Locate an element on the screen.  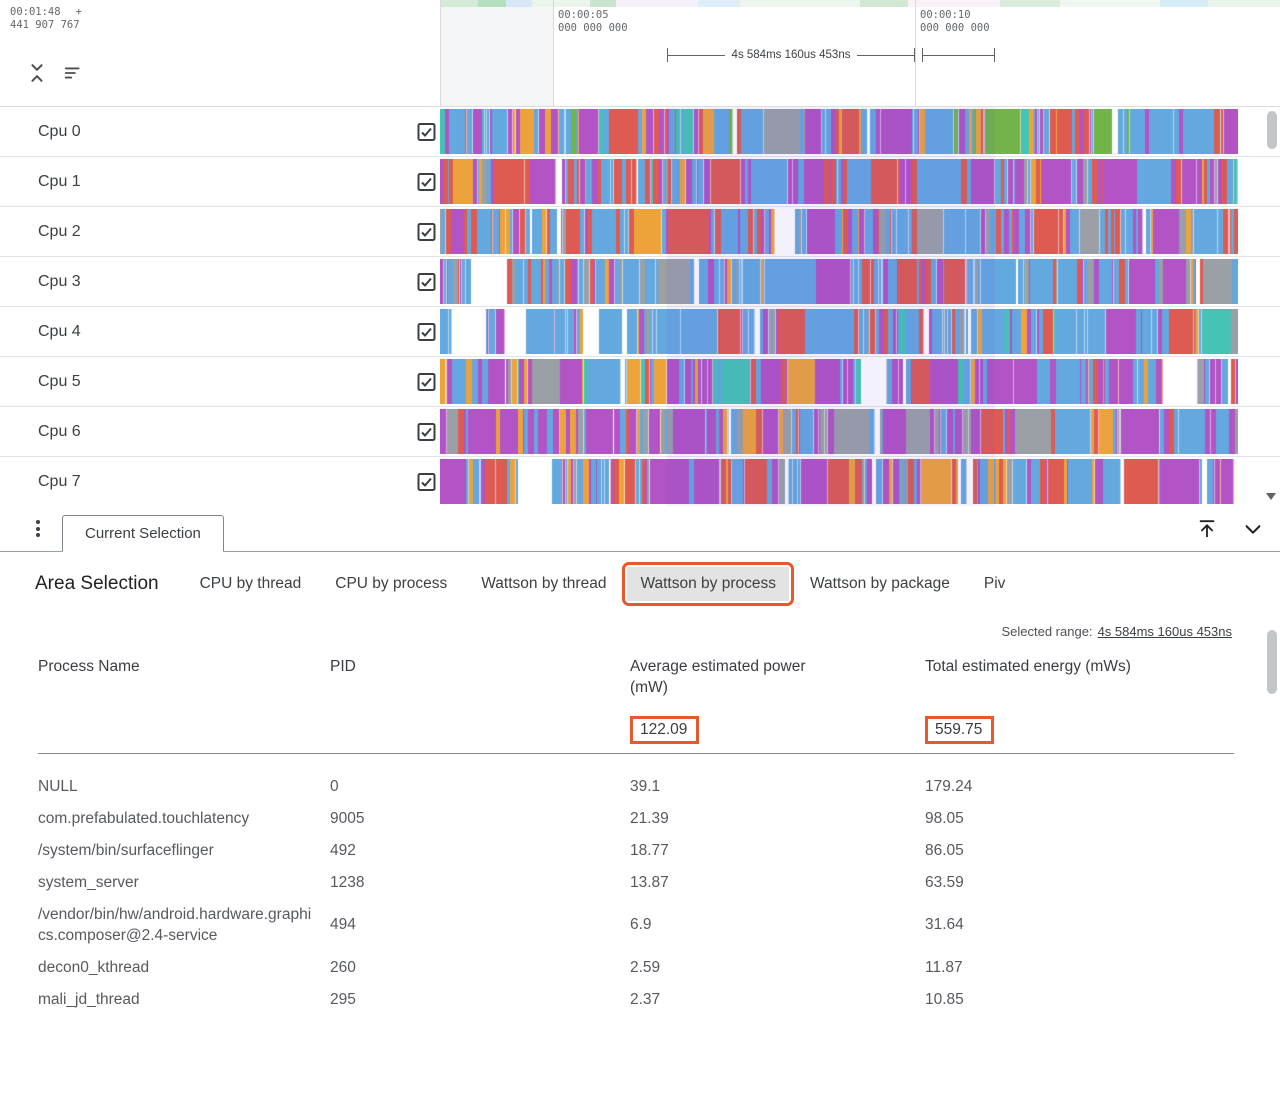
track-row-cpu-3: Cpu 3 is located at coordinates (640, 282).